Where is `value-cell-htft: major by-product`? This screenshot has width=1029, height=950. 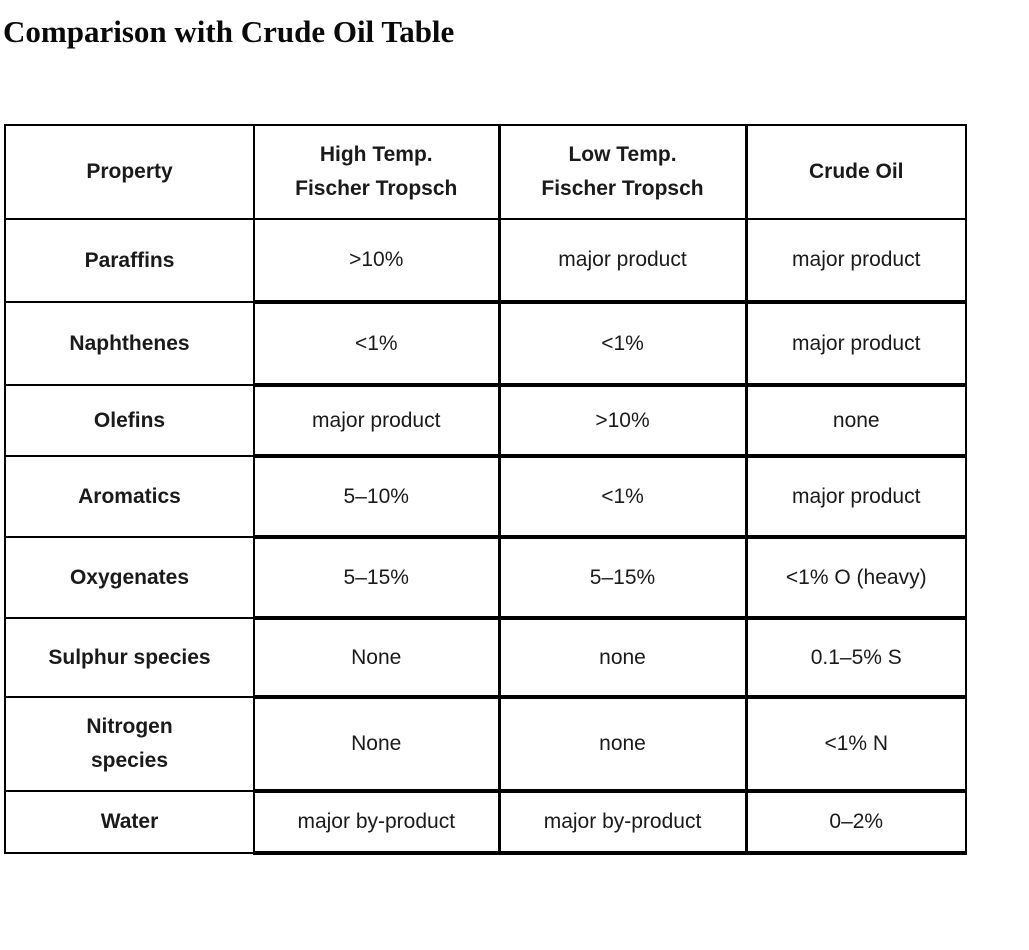
value-cell-htft: major by-product is located at coordinates (376, 822).